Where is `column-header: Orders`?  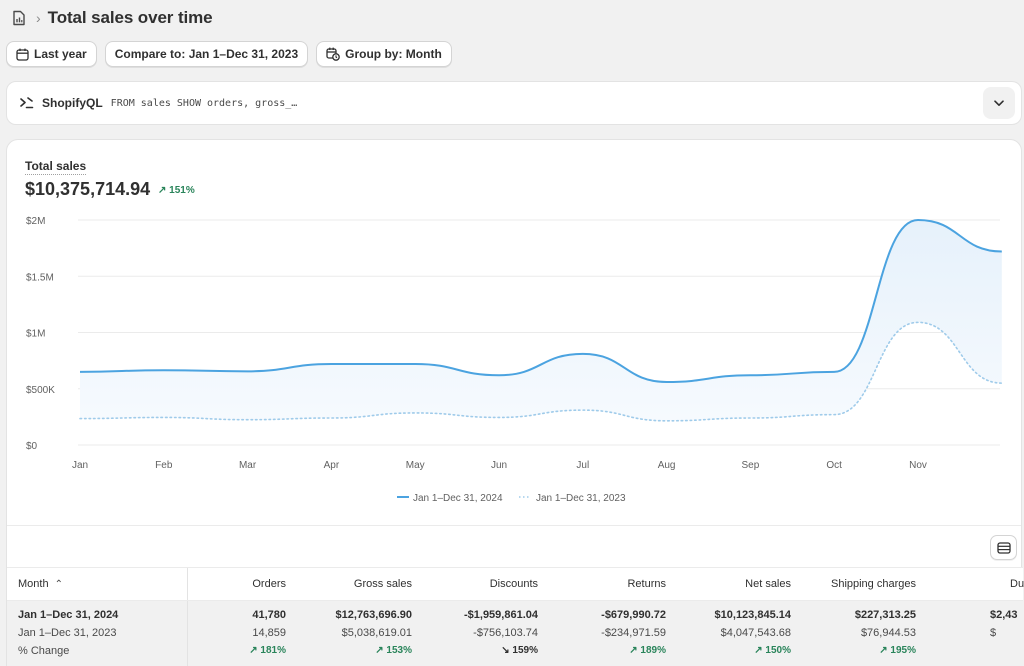 column-header: Orders is located at coordinates (269, 584).